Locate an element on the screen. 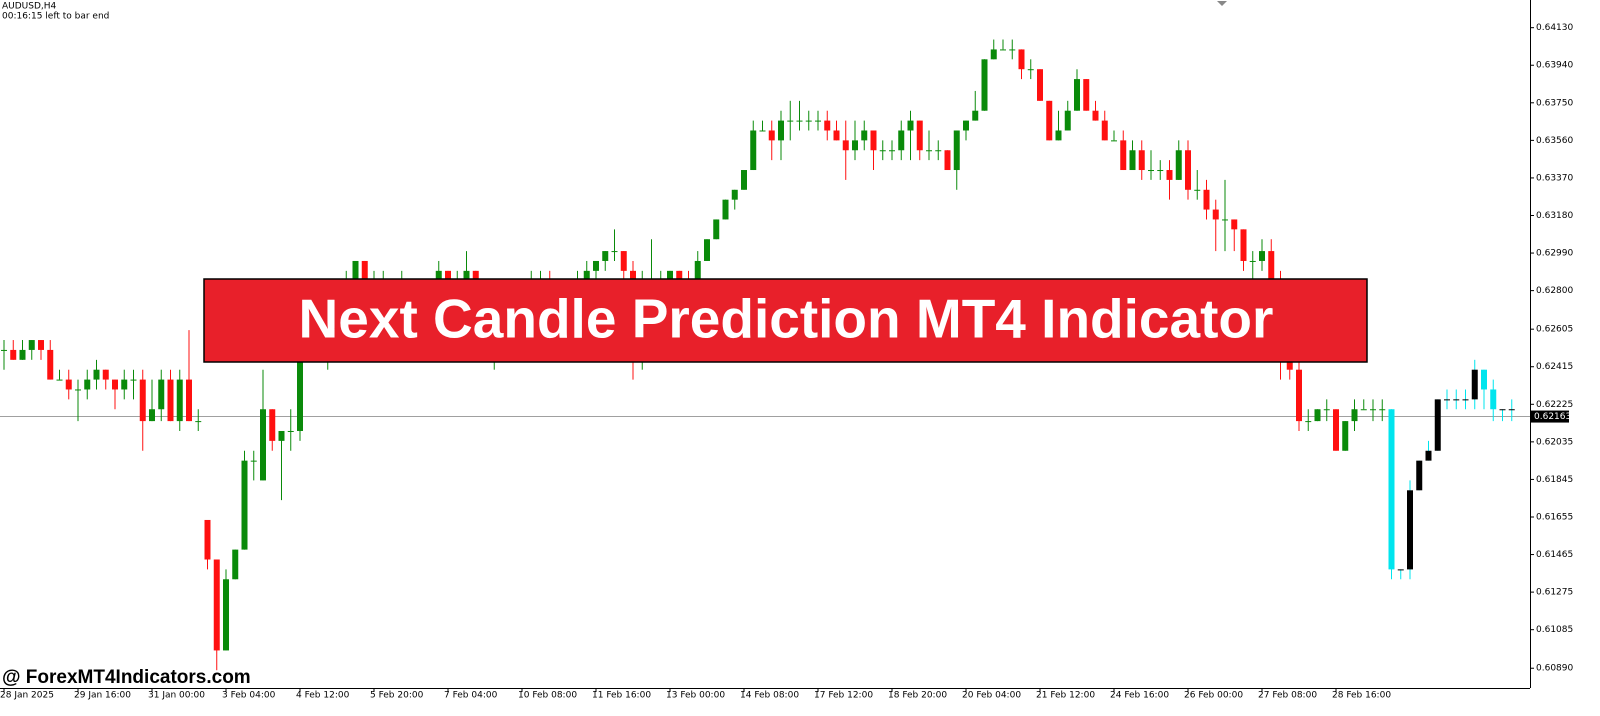 This screenshot has width=1600, height=716. x-tick-label: 14 Feb 08:00 is located at coordinates (769, 696).